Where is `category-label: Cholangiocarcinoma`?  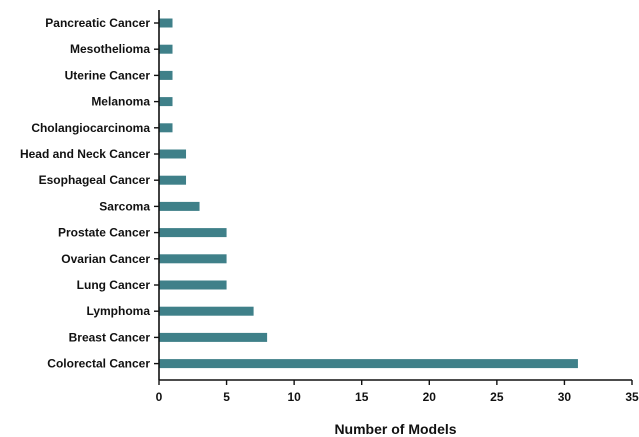
category-label: Cholangiocarcinoma is located at coordinates (90, 128).